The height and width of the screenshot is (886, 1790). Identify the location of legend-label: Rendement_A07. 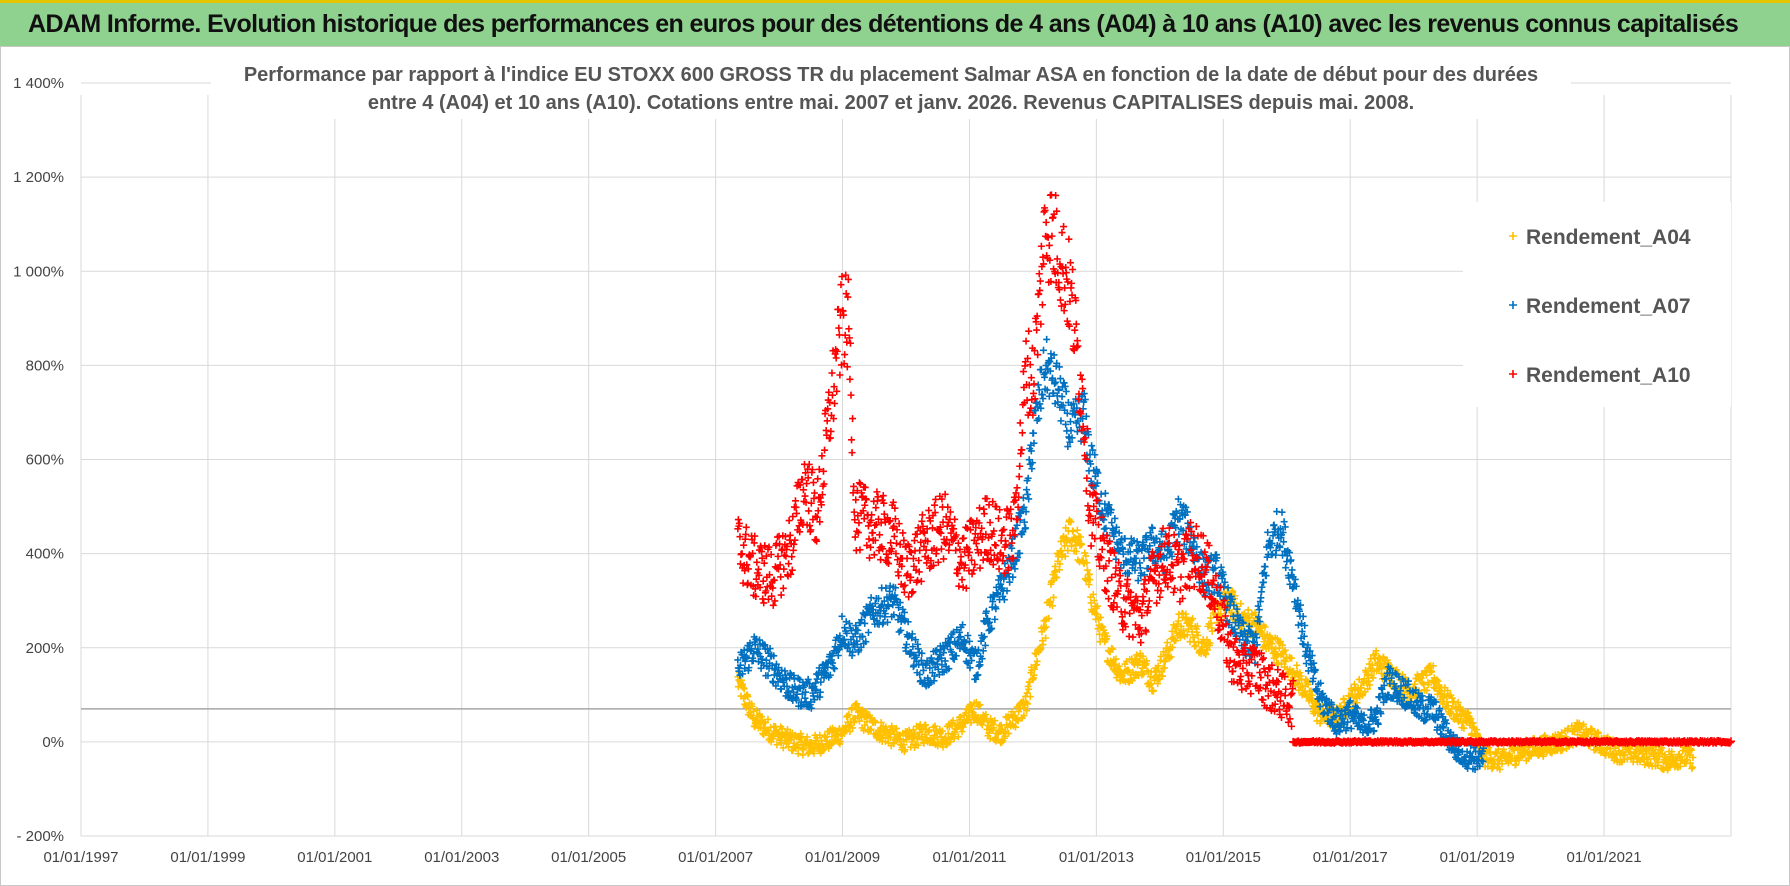
(1608, 306).